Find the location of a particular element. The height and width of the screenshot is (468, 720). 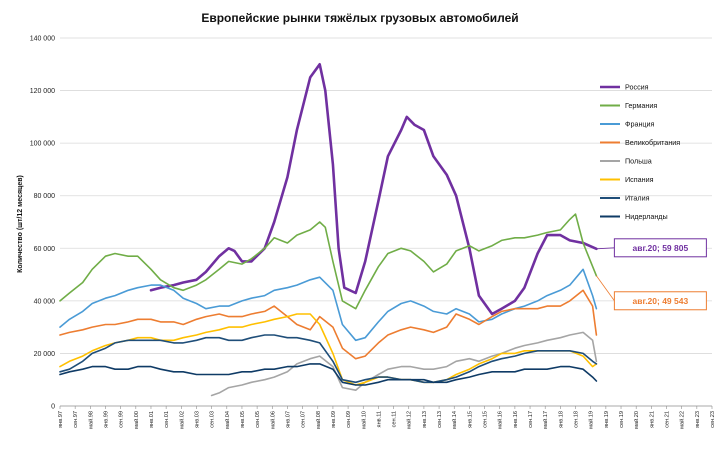

x-tick-label: янв.97 is located at coordinates (61, 419).